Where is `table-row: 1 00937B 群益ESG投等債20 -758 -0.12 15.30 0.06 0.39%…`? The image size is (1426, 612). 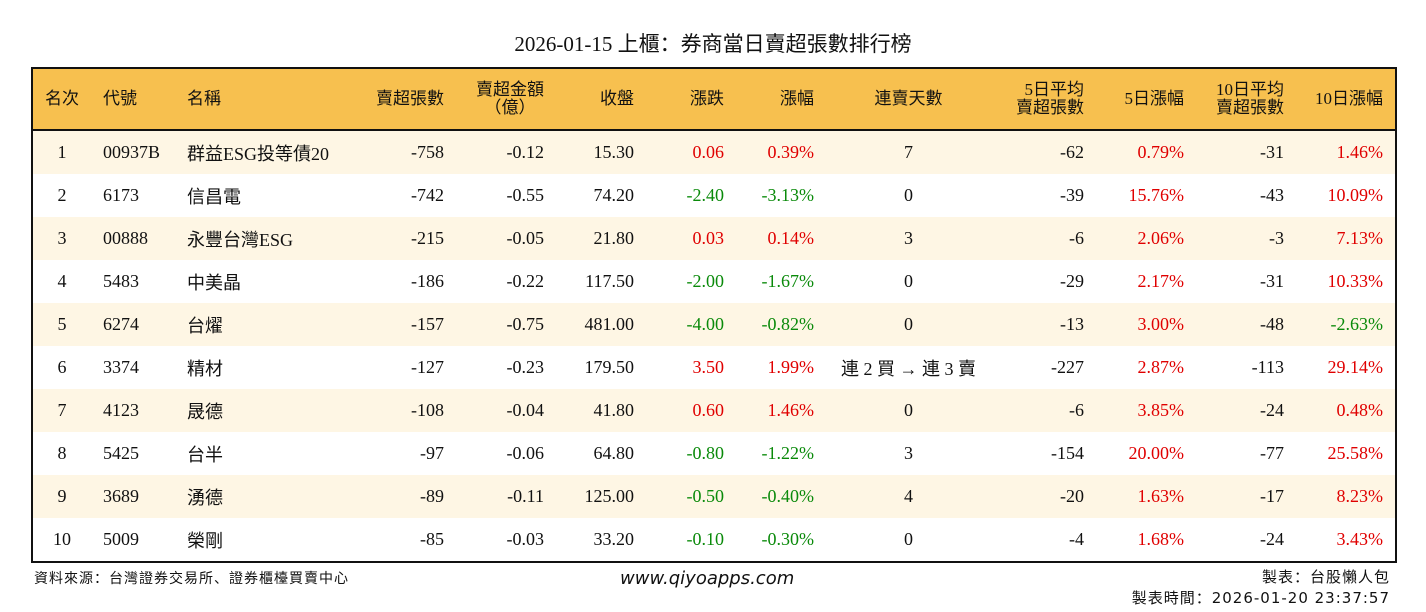 table-row: 1 00937B 群益ESG投等債20 -758 -0.12 15.30 0.06 0.39%… is located at coordinates (714, 152).